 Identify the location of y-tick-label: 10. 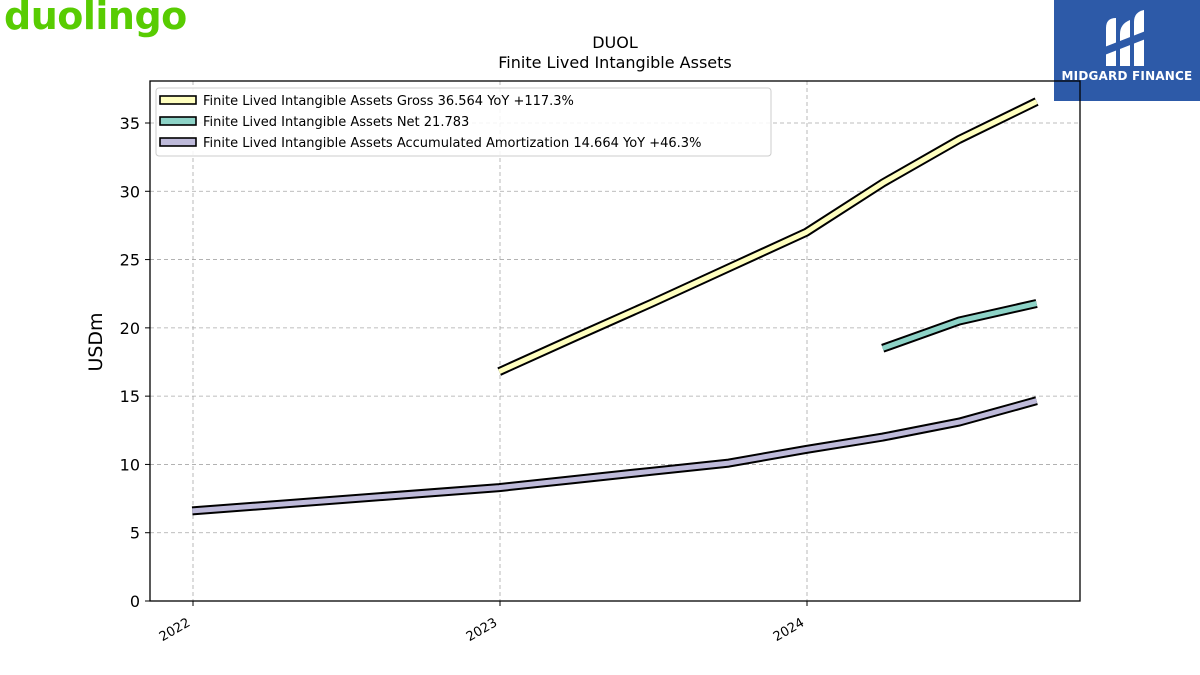
(130, 464).